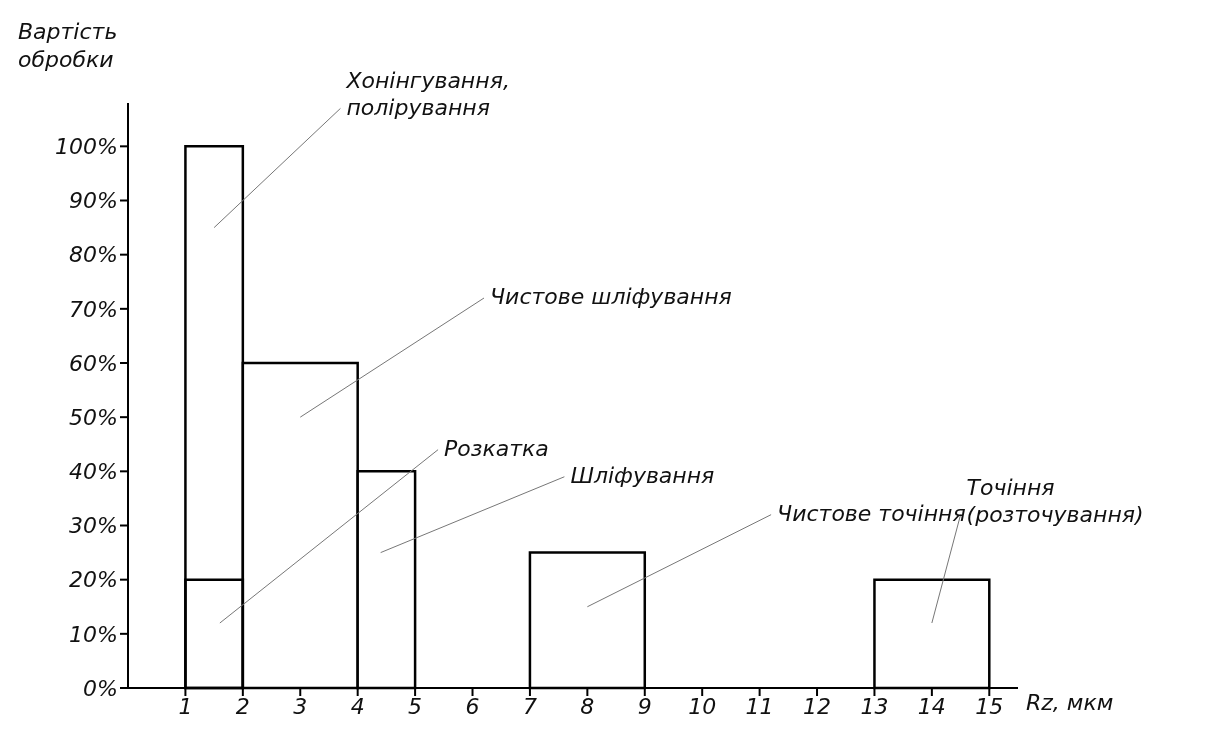  Describe the element at coordinates (93, 580) in the screenshot. I see `y-tick-label: 20%` at that location.